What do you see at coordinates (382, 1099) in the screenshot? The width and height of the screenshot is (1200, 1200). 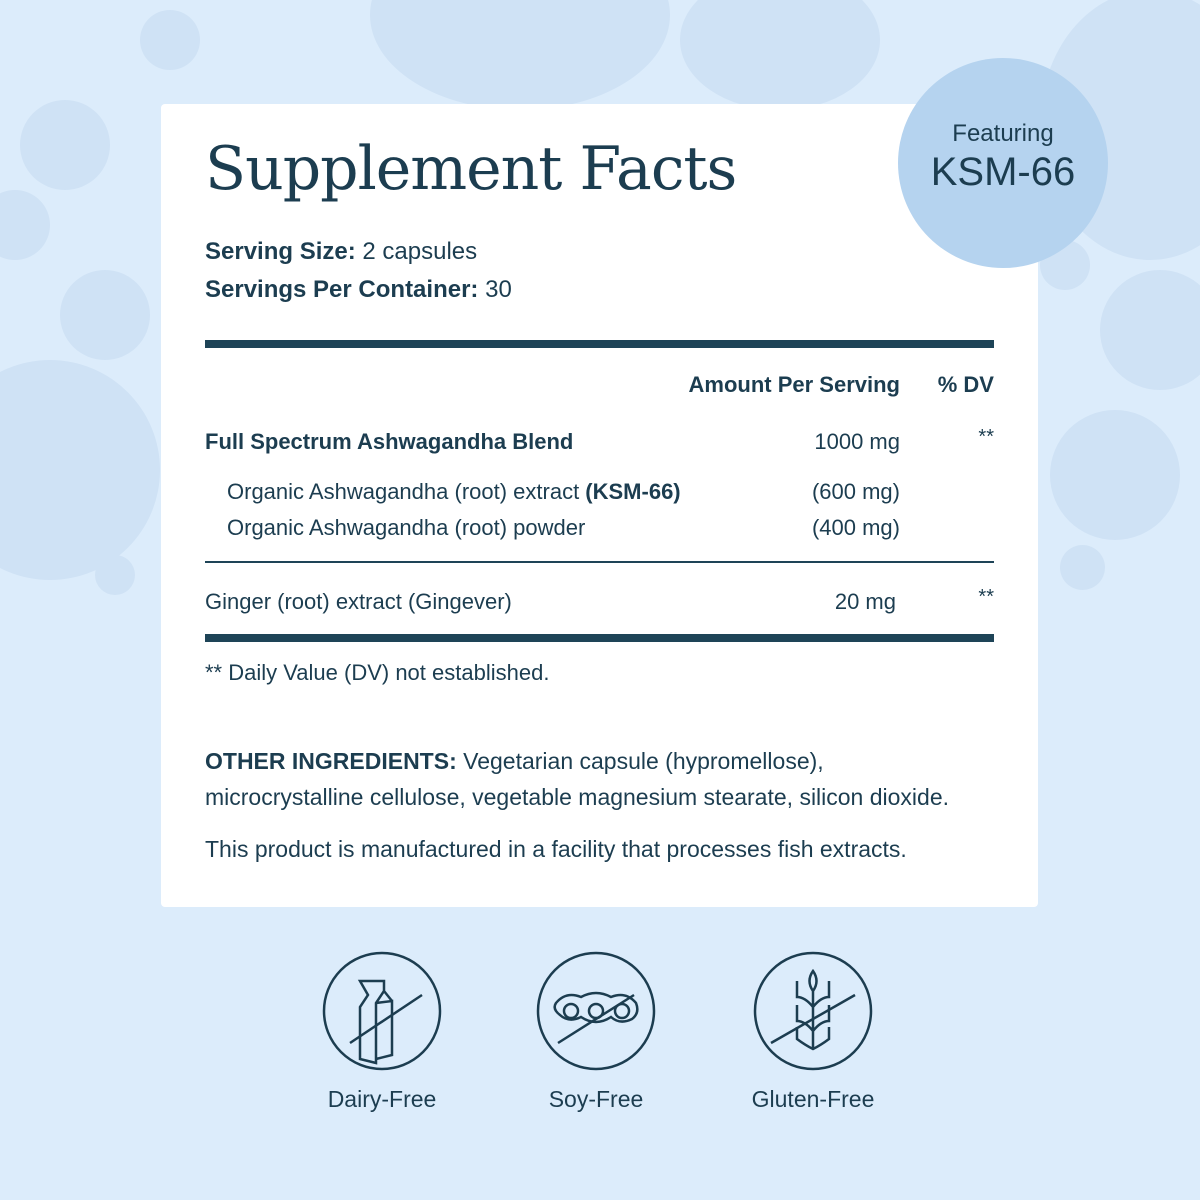 I see `dairy-free-label: Dairy-Free` at bounding box center [382, 1099].